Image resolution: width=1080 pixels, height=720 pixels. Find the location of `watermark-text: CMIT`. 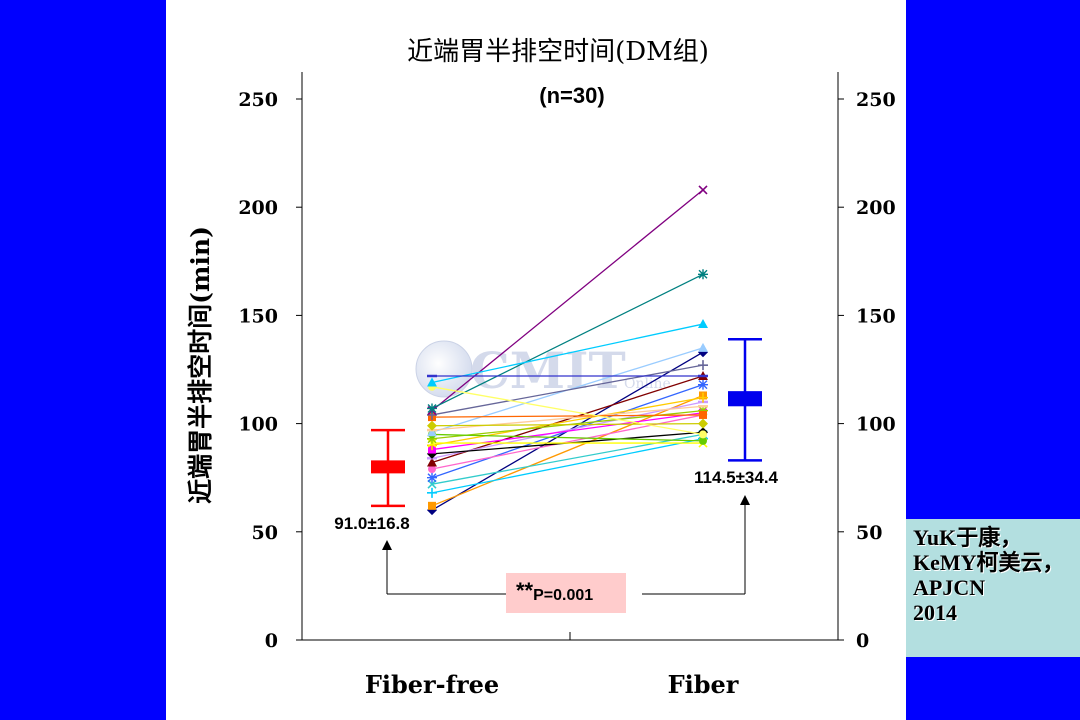

watermark-text: CMIT is located at coordinates (548, 370).